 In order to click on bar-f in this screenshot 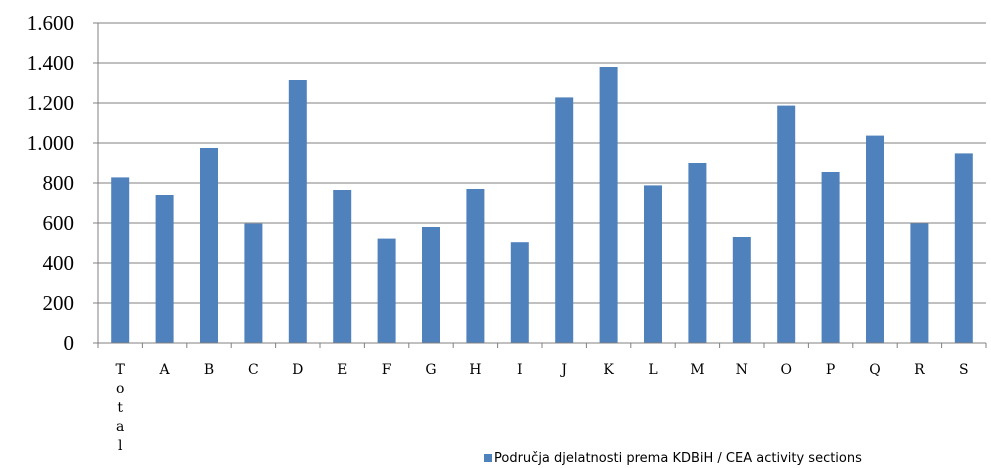, I will do `click(386, 290)`.